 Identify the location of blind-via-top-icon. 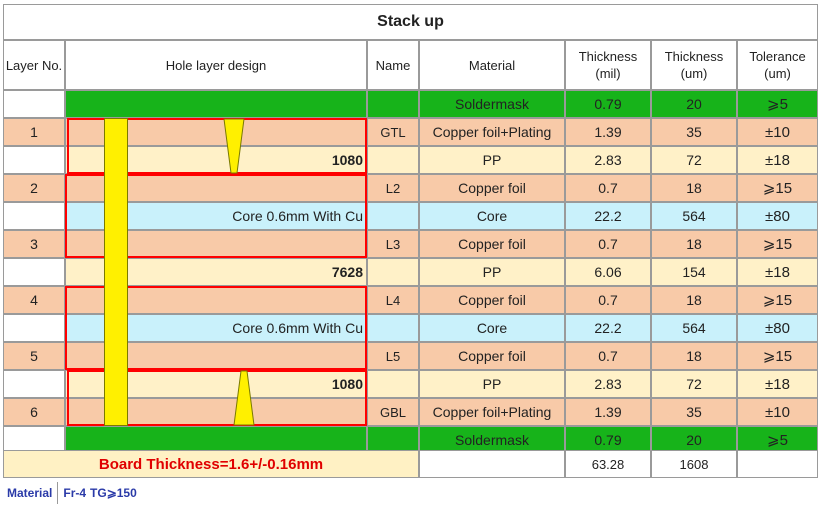
(234, 146).